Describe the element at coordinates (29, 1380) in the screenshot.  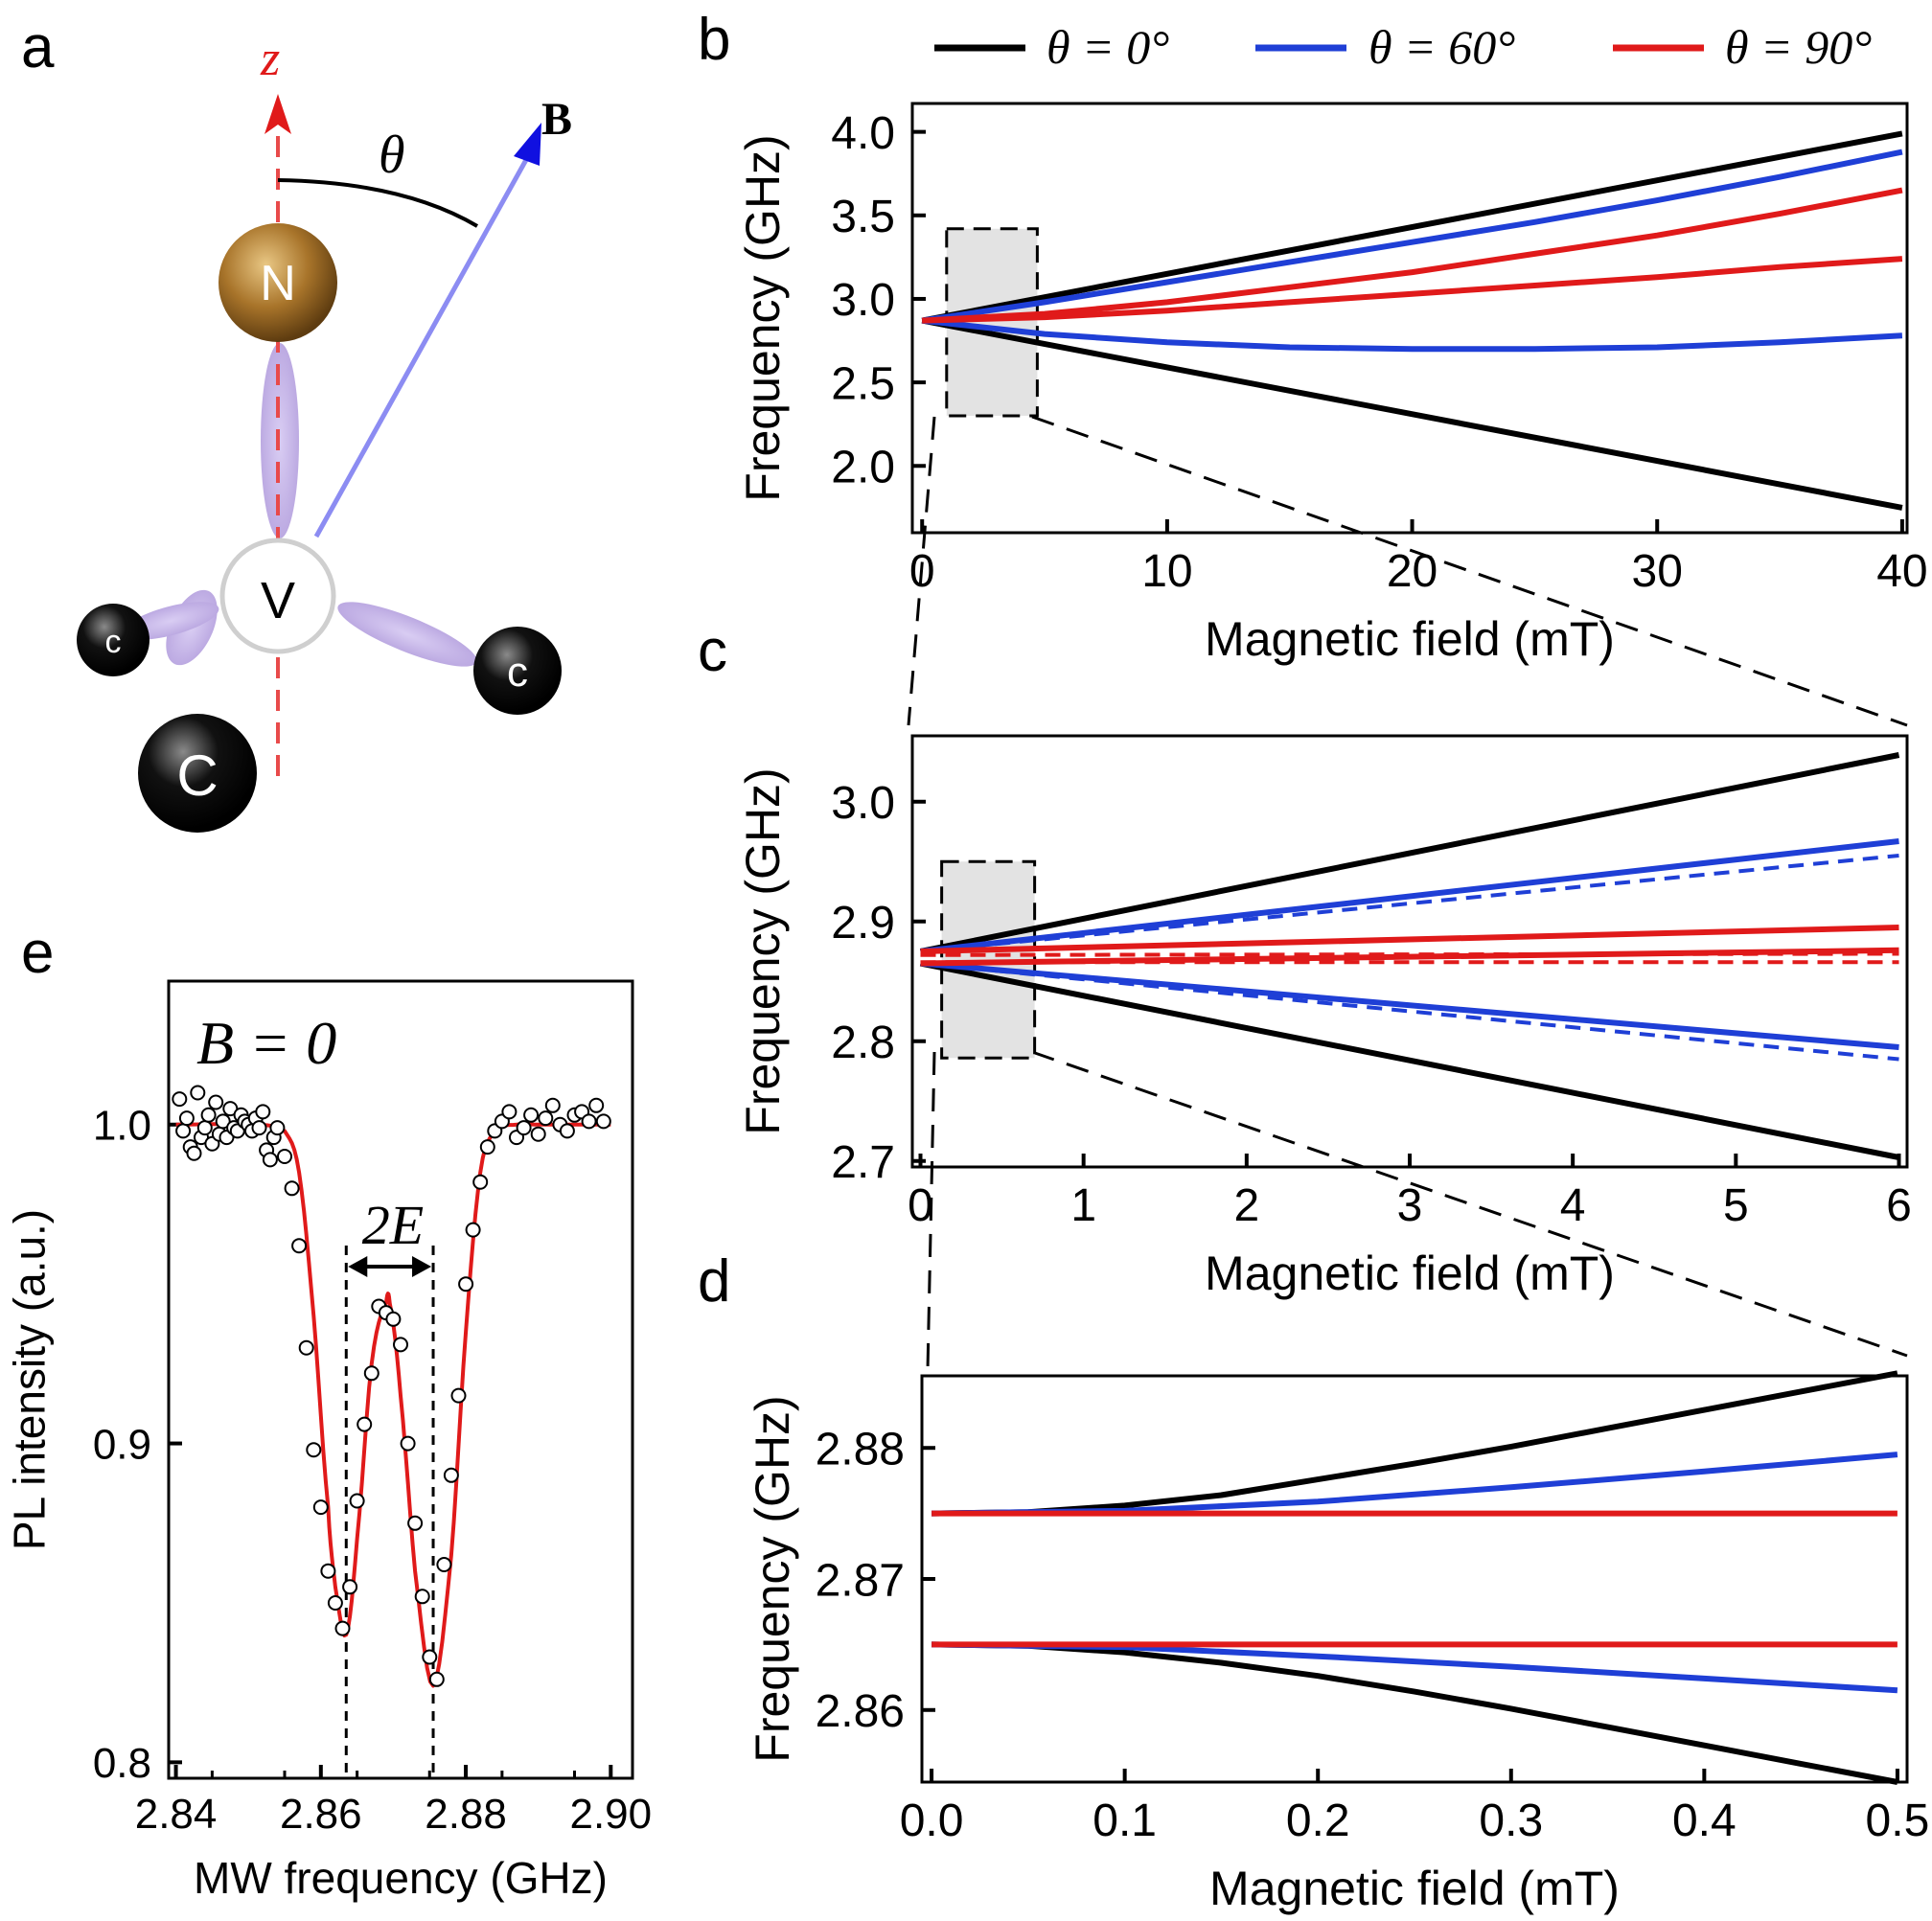
I see `chart-e-ylabel: PL intensity (a.u.)` at that location.